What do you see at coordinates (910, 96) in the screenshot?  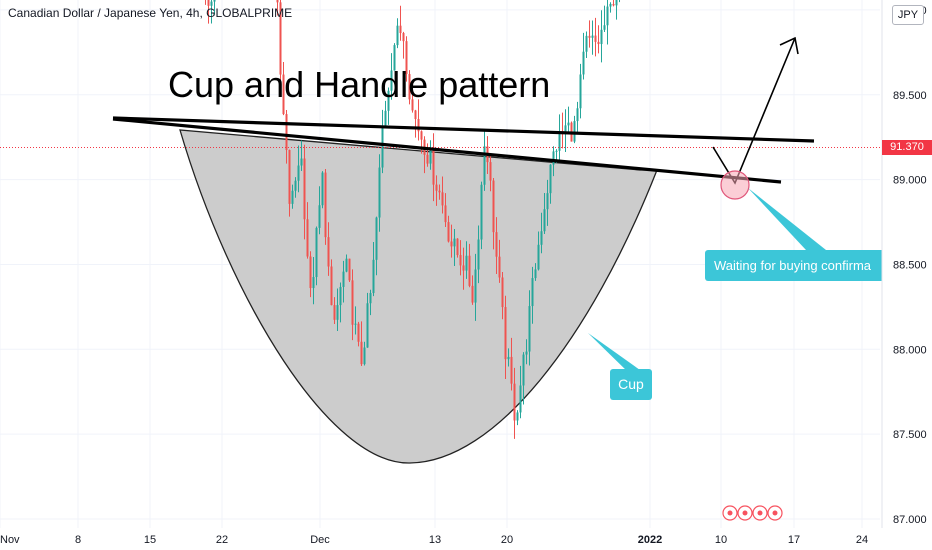 I see `y-tick-label: 89.500` at bounding box center [910, 96].